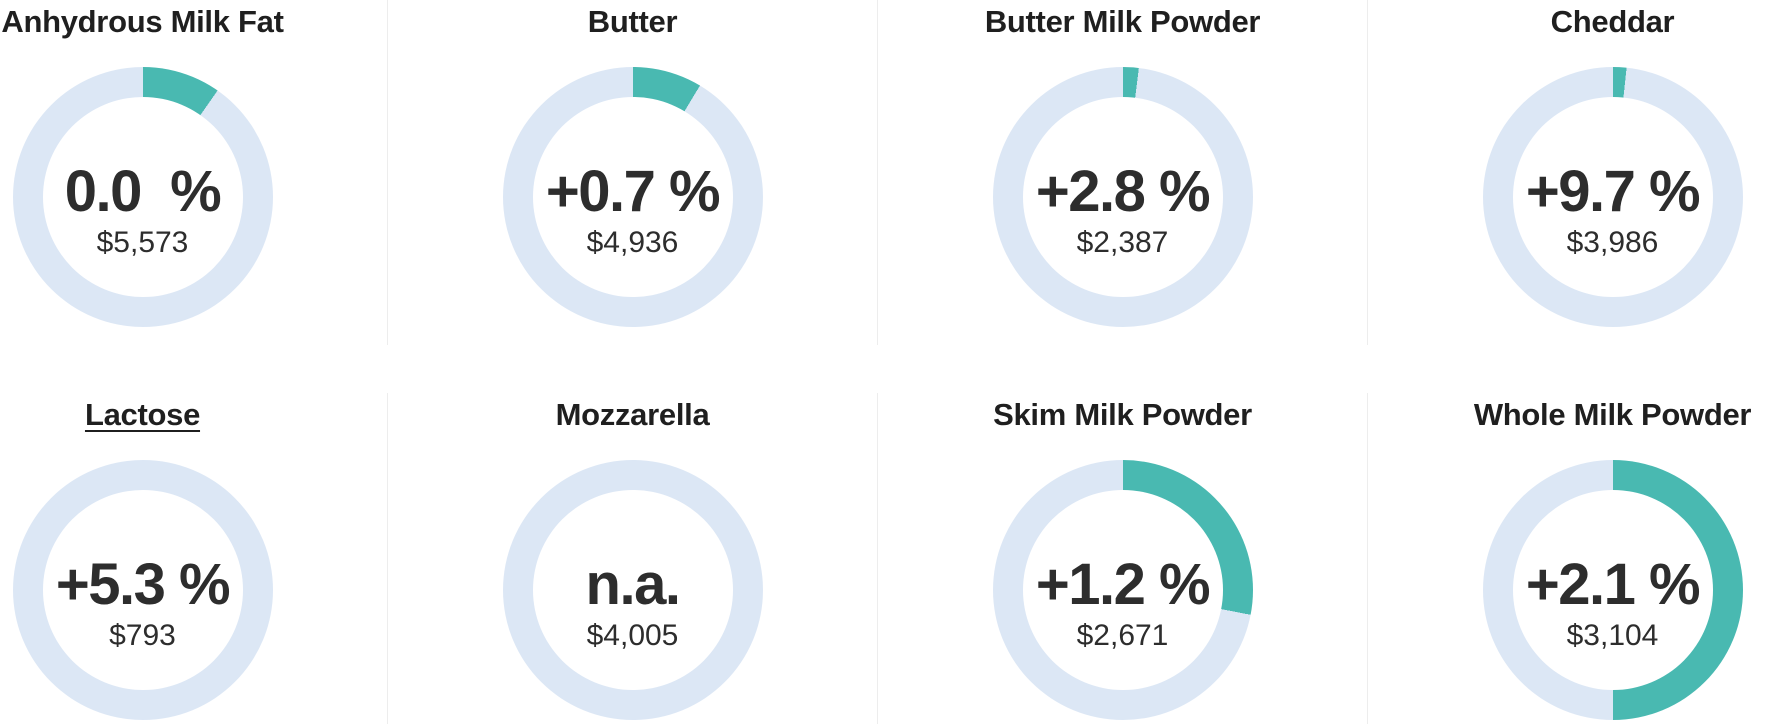 The height and width of the screenshot is (724, 1784). What do you see at coordinates (633, 584) in the screenshot?
I see `change-percent: n.a.` at bounding box center [633, 584].